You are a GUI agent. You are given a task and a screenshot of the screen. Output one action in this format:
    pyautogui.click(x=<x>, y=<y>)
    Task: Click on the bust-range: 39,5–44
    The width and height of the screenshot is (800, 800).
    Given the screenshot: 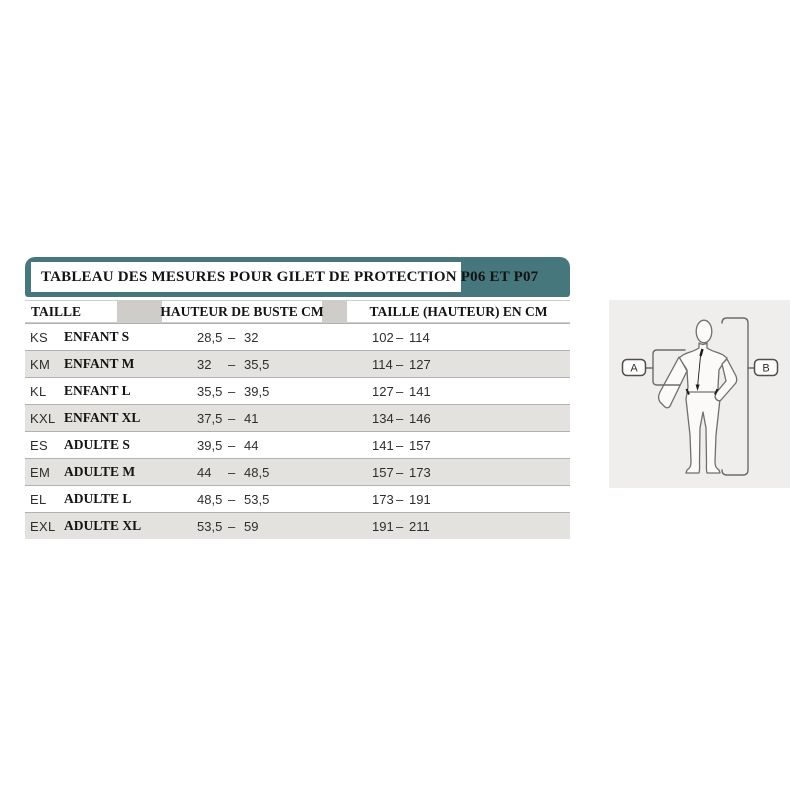 What is the action you would take?
    pyautogui.click(x=228, y=445)
    